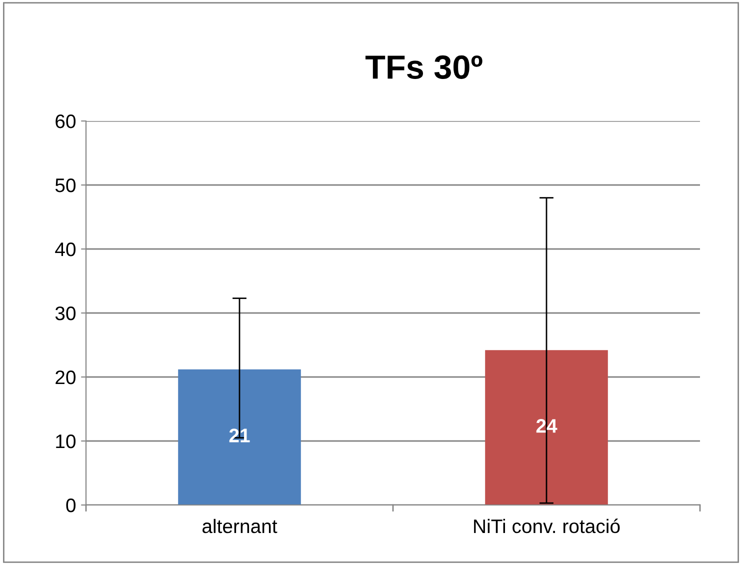  Describe the element at coordinates (547, 526) in the screenshot. I see `x-tick-label: NiTi conv. rotació` at that location.